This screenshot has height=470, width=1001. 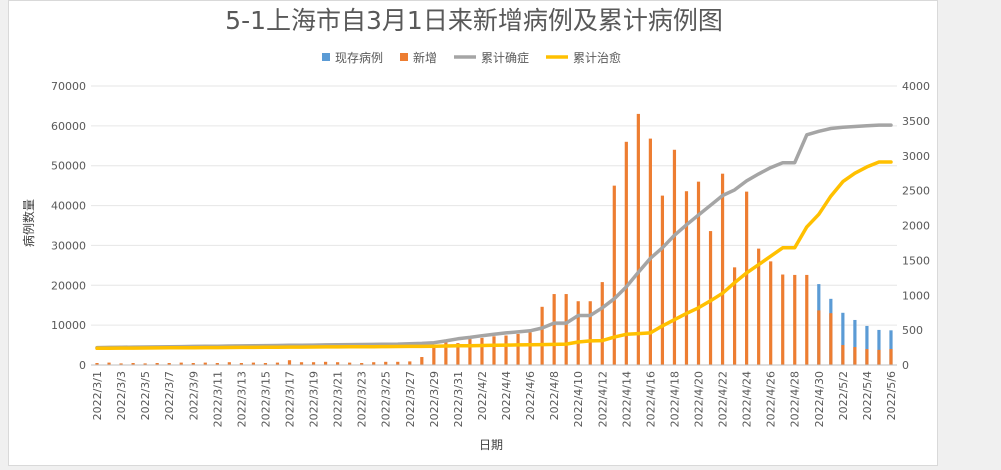 I want to click on y-tick-label: 10000, so click(x=68, y=325).